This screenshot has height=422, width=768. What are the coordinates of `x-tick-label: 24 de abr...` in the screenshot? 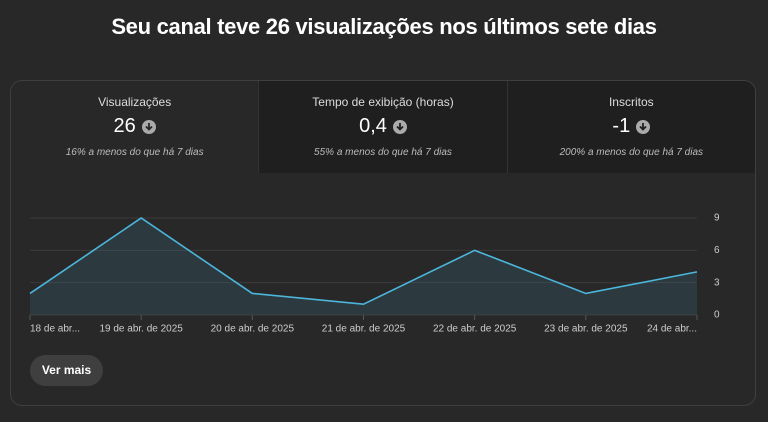 It's located at (672, 329).